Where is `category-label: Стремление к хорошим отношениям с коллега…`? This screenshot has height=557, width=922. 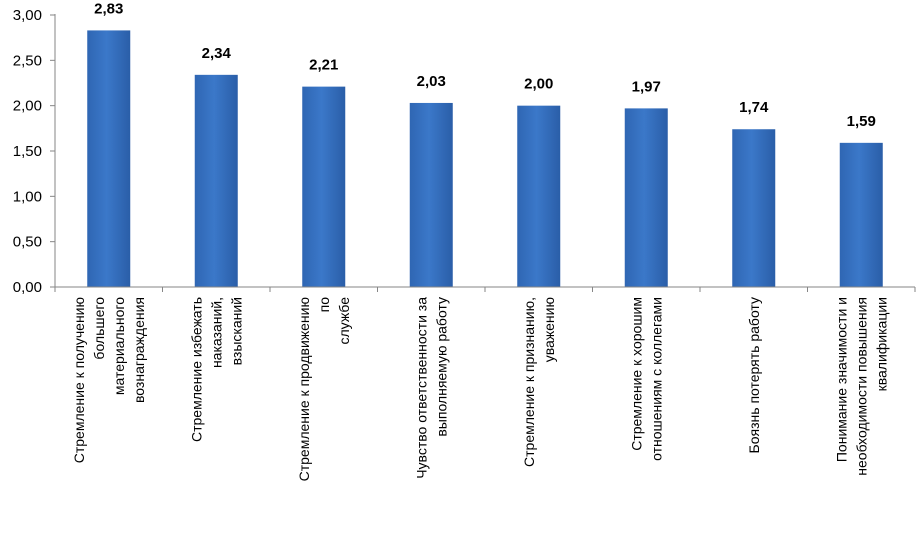
category-label: Стремление к хорошим отношениям с коллега… is located at coordinates (646, 379).